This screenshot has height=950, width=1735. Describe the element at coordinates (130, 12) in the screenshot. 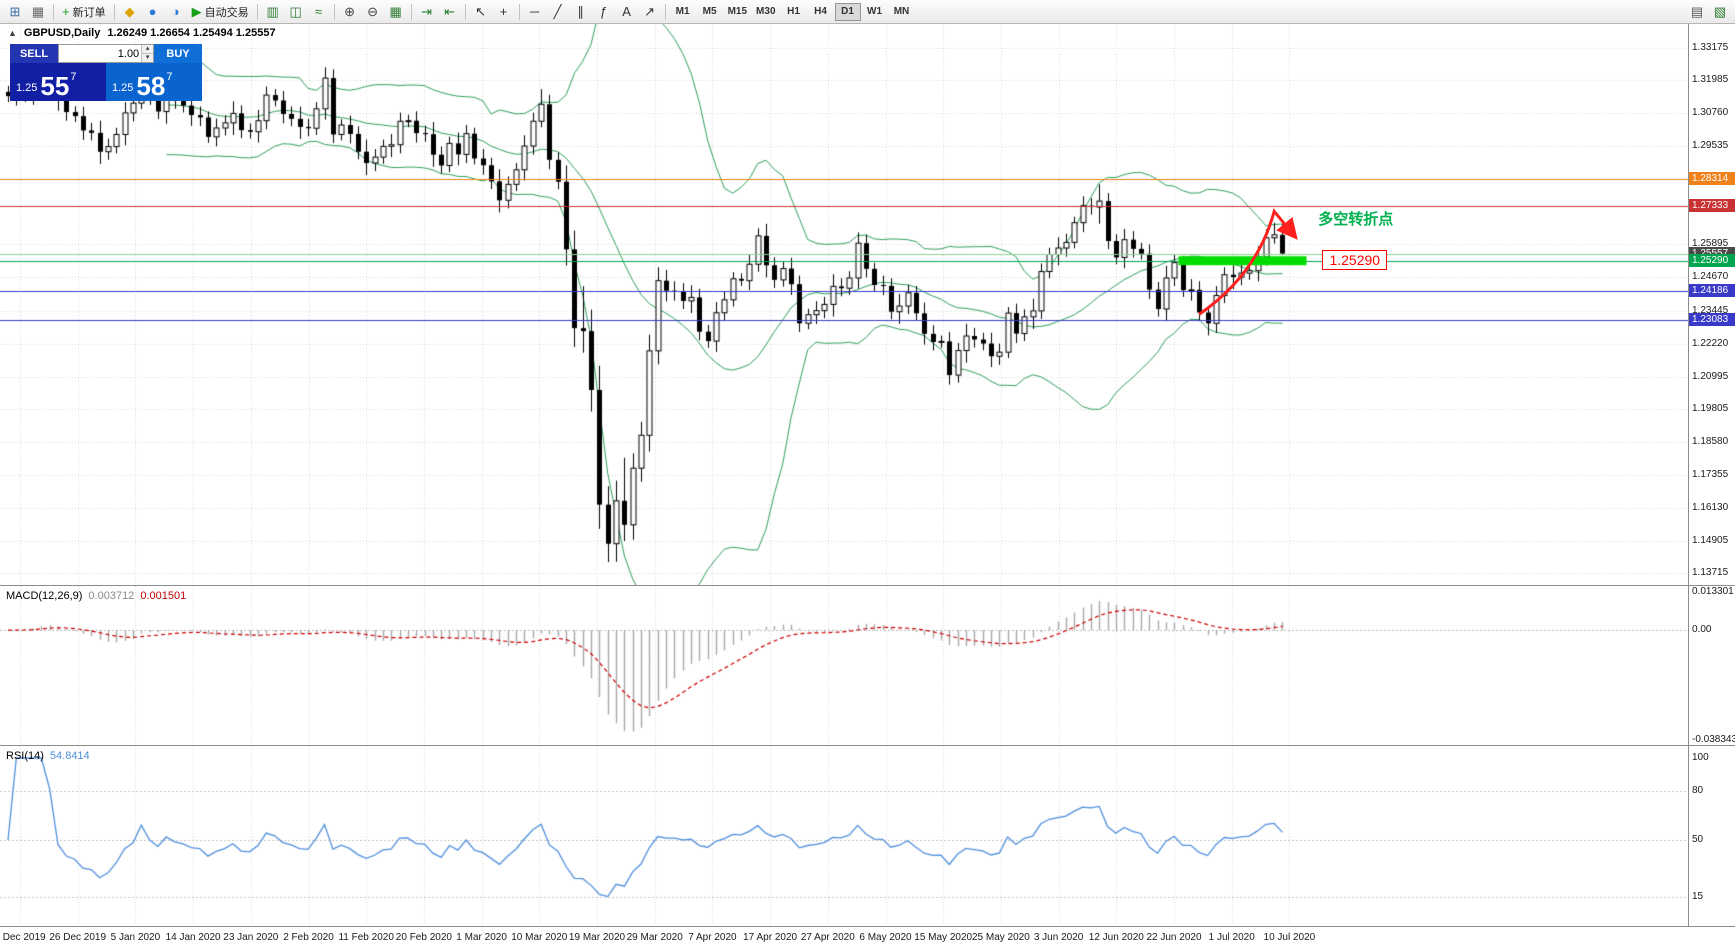

I see `alerts-icon: ◆` at that location.